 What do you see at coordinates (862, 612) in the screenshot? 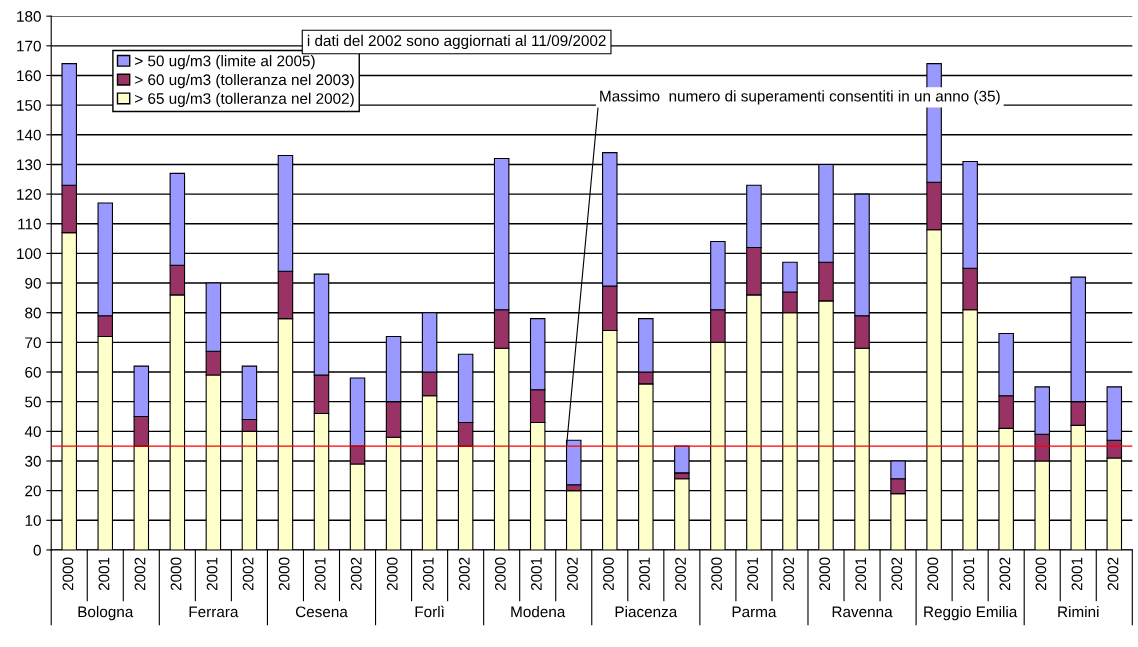
I see `text: Ravenna` at bounding box center [862, 612].